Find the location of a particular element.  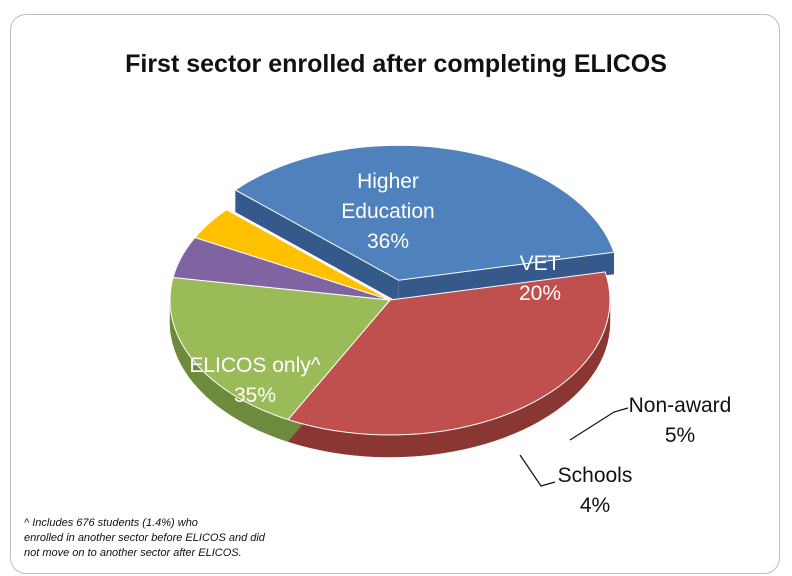

pie-slice-label: ELICOS only^ is located at coordinates (254, 365).